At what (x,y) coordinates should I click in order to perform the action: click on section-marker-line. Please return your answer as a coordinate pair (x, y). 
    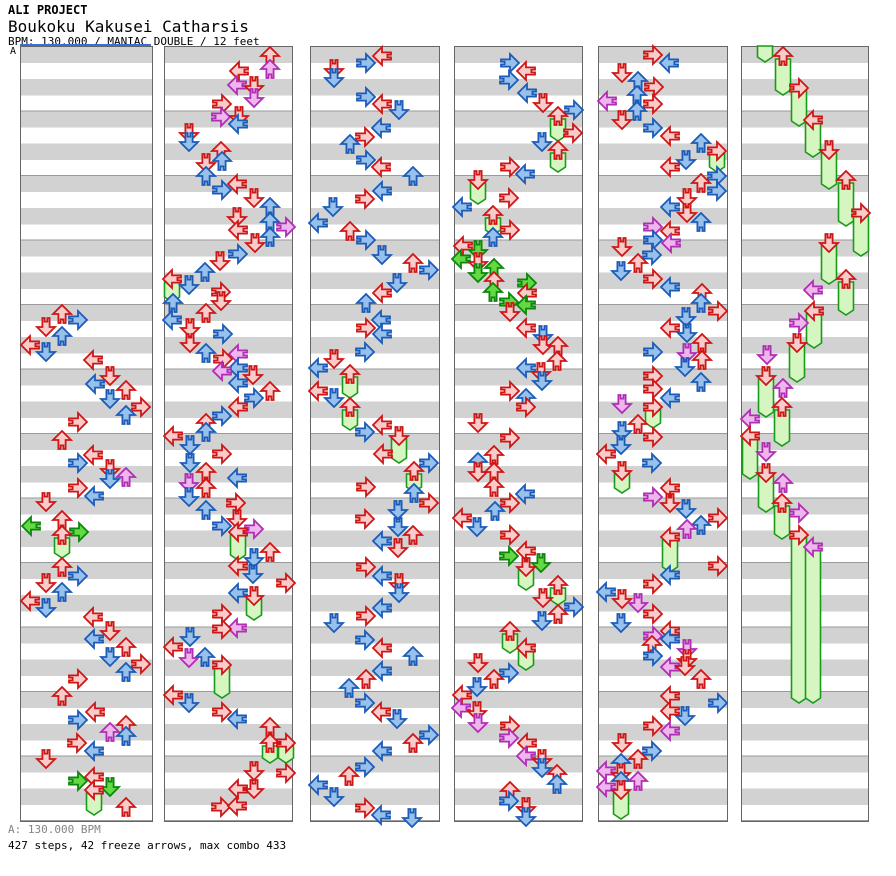
    Looking at the image, I should click on (85, 45).